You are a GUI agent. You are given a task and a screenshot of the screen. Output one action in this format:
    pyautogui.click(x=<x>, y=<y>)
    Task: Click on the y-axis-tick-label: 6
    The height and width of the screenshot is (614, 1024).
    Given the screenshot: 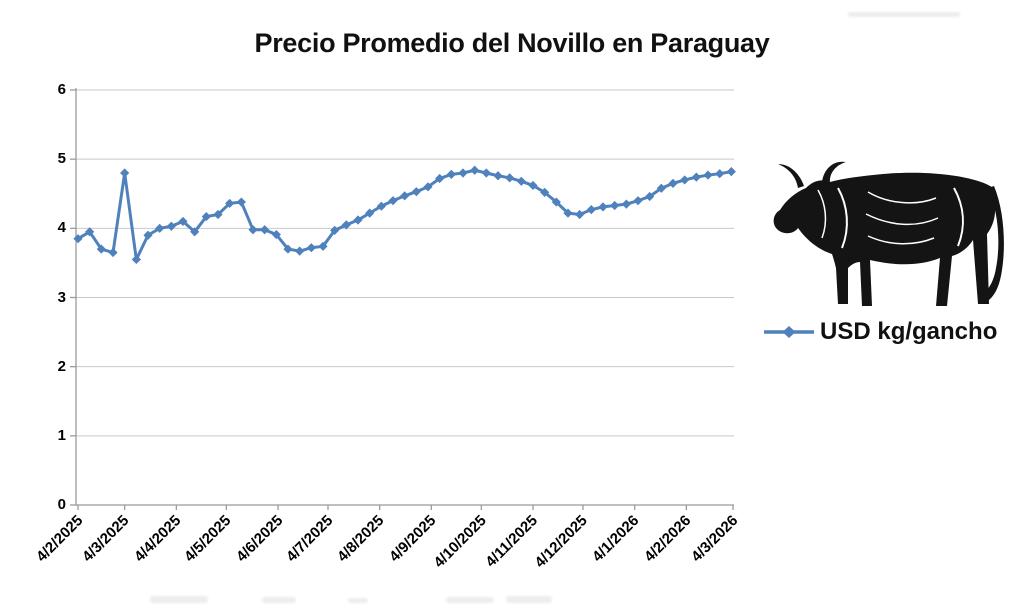 What is the action you would take?
    pyautogui.click(x=61, y=89)
    